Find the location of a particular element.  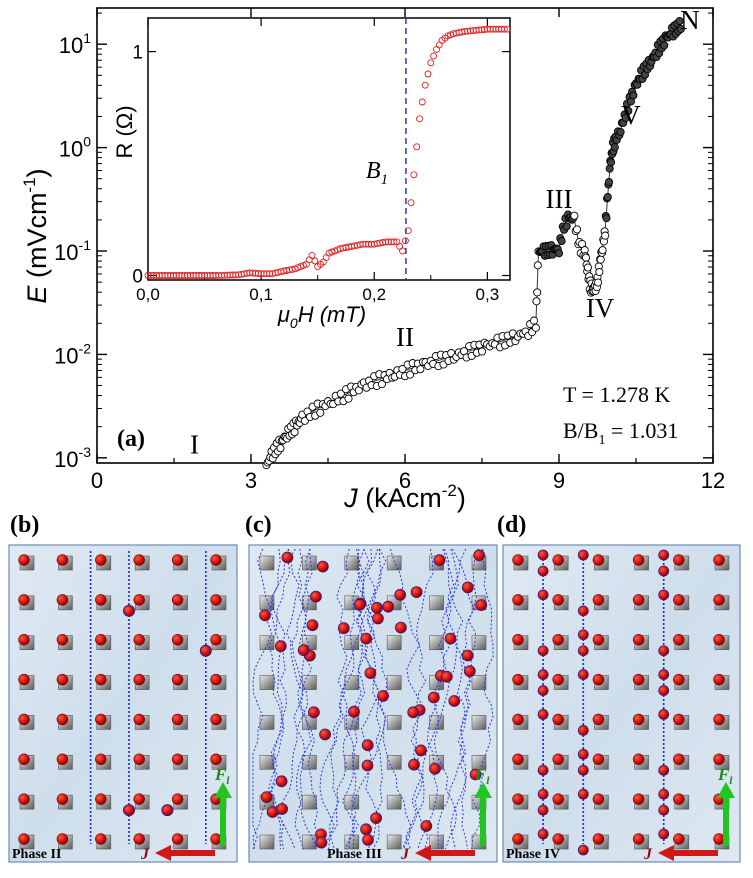

main-y-tick-label: 101 is located at coordinates (75, 44).